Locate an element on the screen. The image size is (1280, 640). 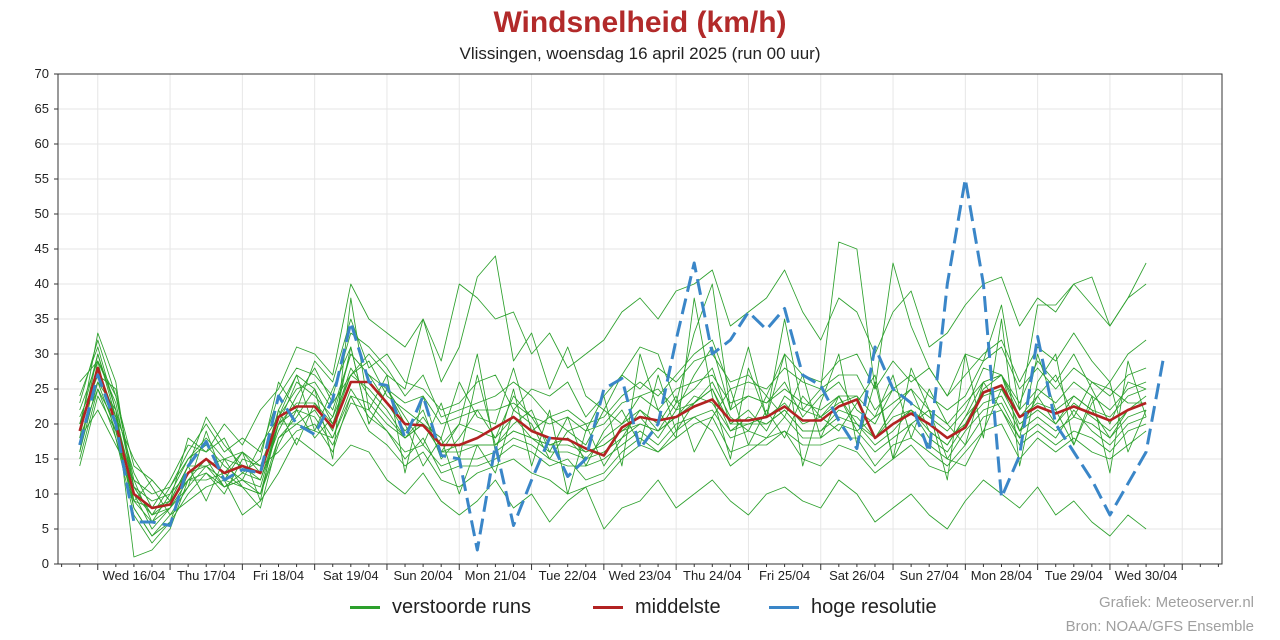
x-tick-label: Wed 23/04 is located at coordinates (640, 575).